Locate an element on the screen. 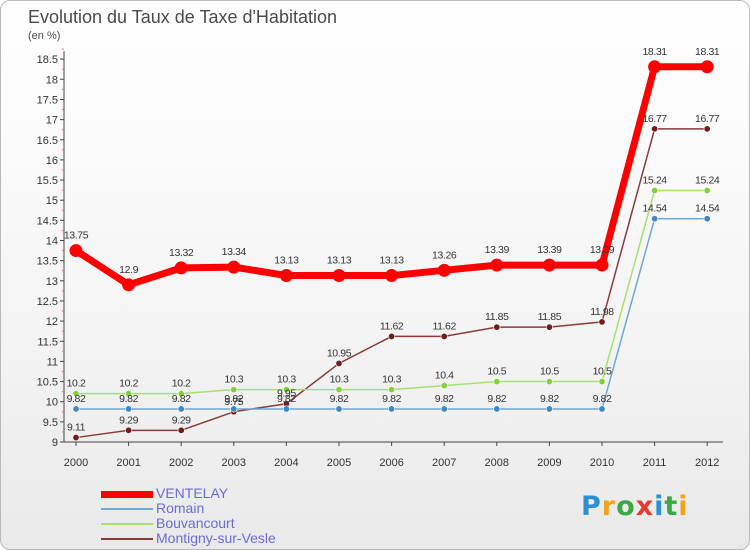  logo-letter: o is located at coordinates (626, 506).